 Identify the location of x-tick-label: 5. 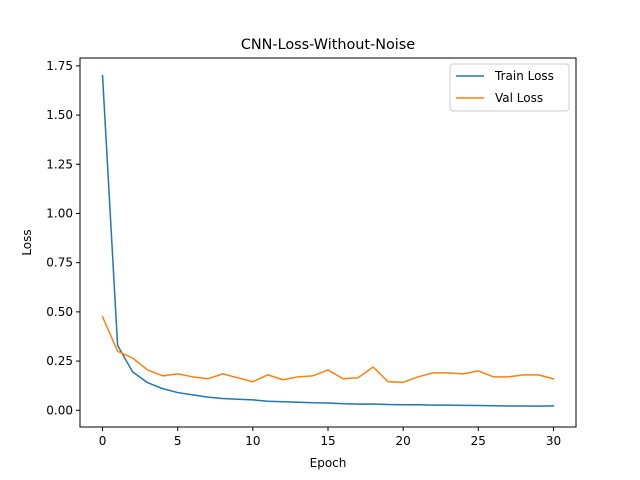
(178, 441).